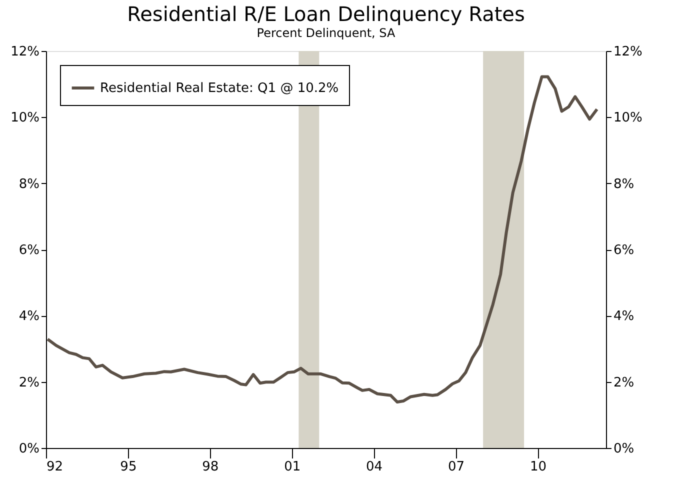  I want to click on y-tick-label: 6%, so click(29, 250).